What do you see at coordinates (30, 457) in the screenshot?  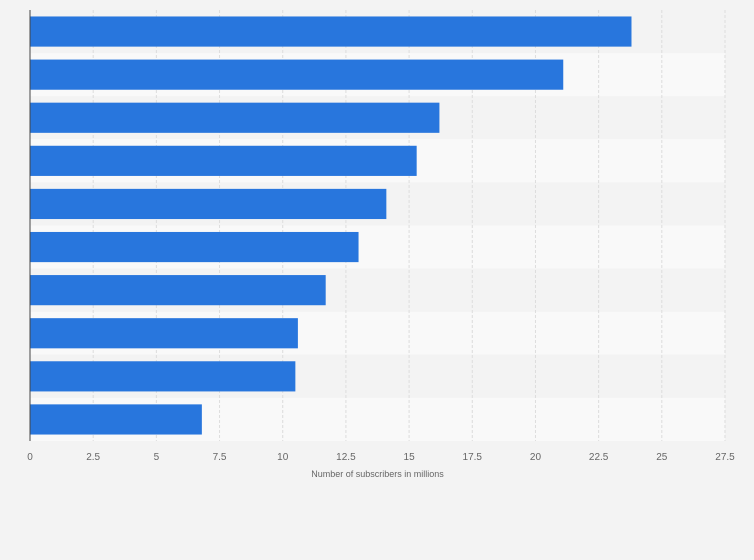 I see `x-tick-label: 0` at bounding box center [30, 457].